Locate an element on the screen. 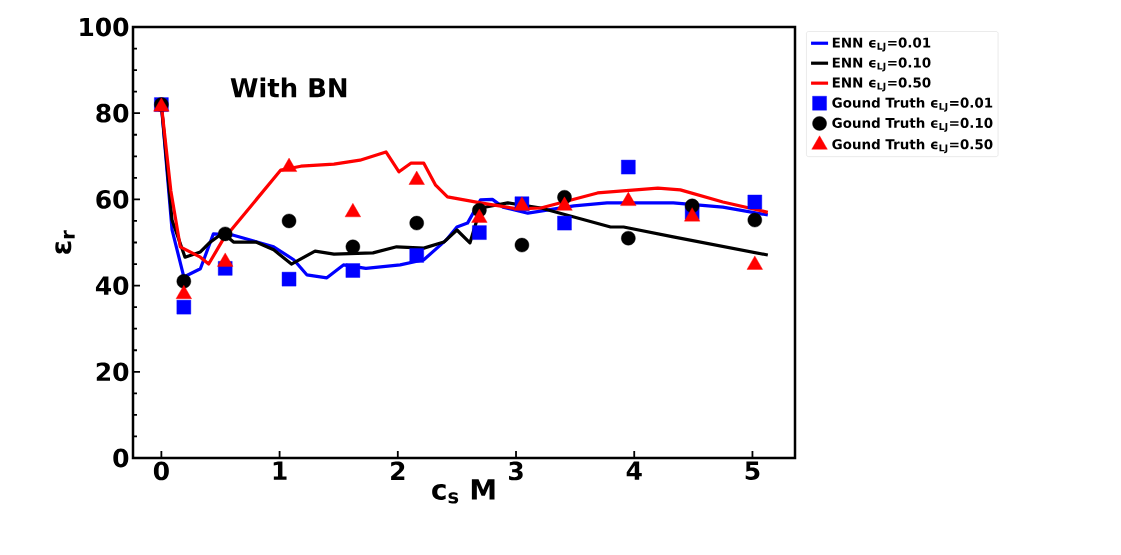 The width and height of the screenshot is (1121, 555). y-tick-label: 100 is located at coordinates (104, 27).